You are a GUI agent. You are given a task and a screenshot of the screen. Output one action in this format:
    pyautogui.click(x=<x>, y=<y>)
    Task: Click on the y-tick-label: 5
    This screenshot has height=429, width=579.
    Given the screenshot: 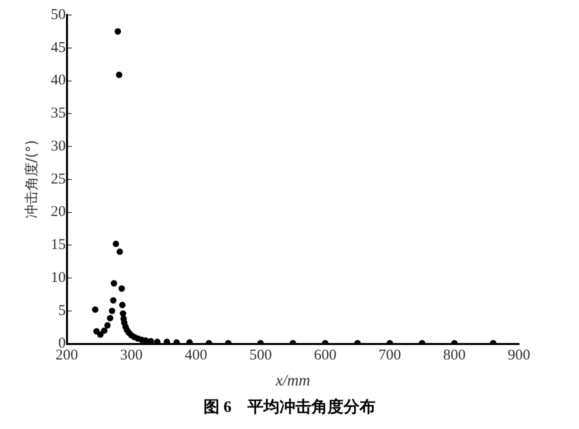 What is the action you would take?
    pyautogui.click(x=62, y=310)
    